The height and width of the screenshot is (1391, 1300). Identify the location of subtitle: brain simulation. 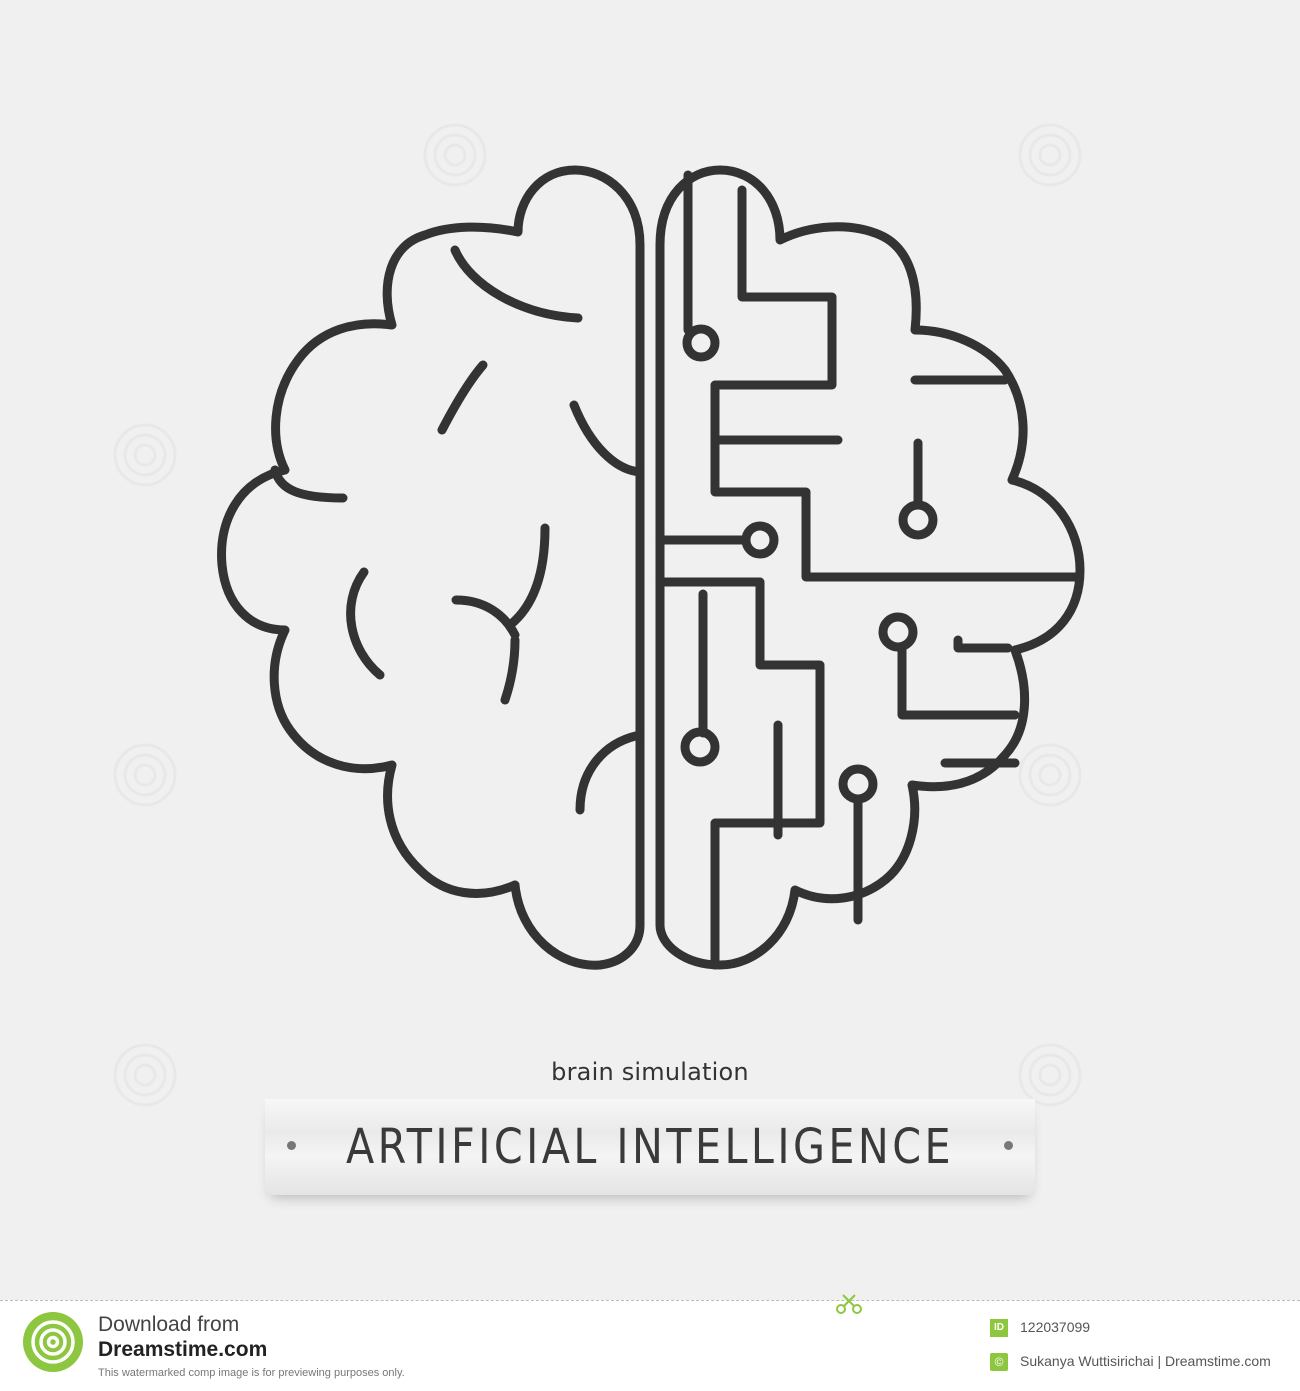
(650, 1072).